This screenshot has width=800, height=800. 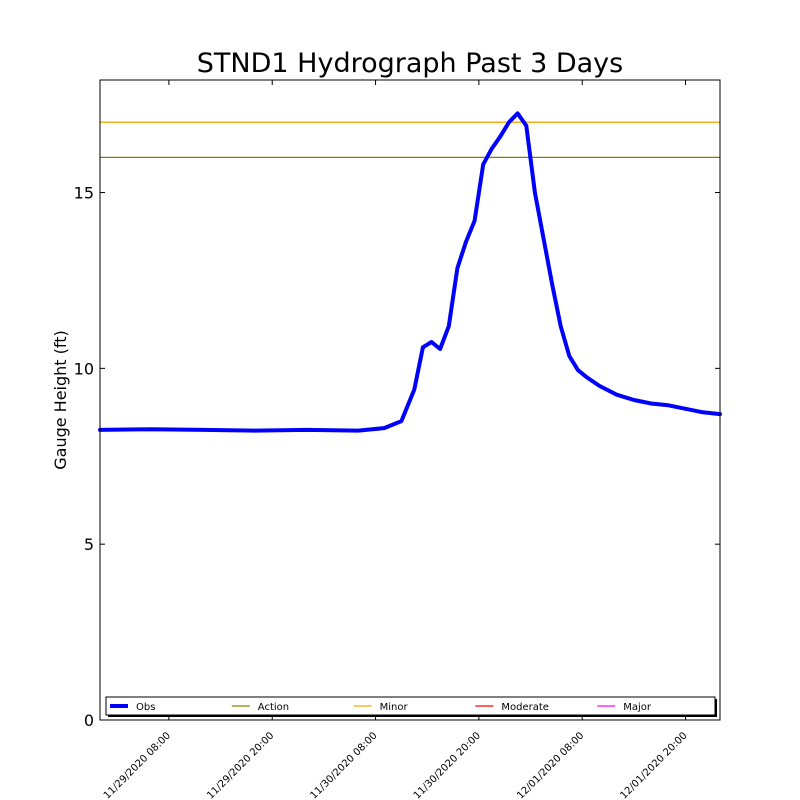 What do you see at coordinates (84, 368) in the screenshot?
I see `y-tick-label: 10` at bounding box center [84, 368].